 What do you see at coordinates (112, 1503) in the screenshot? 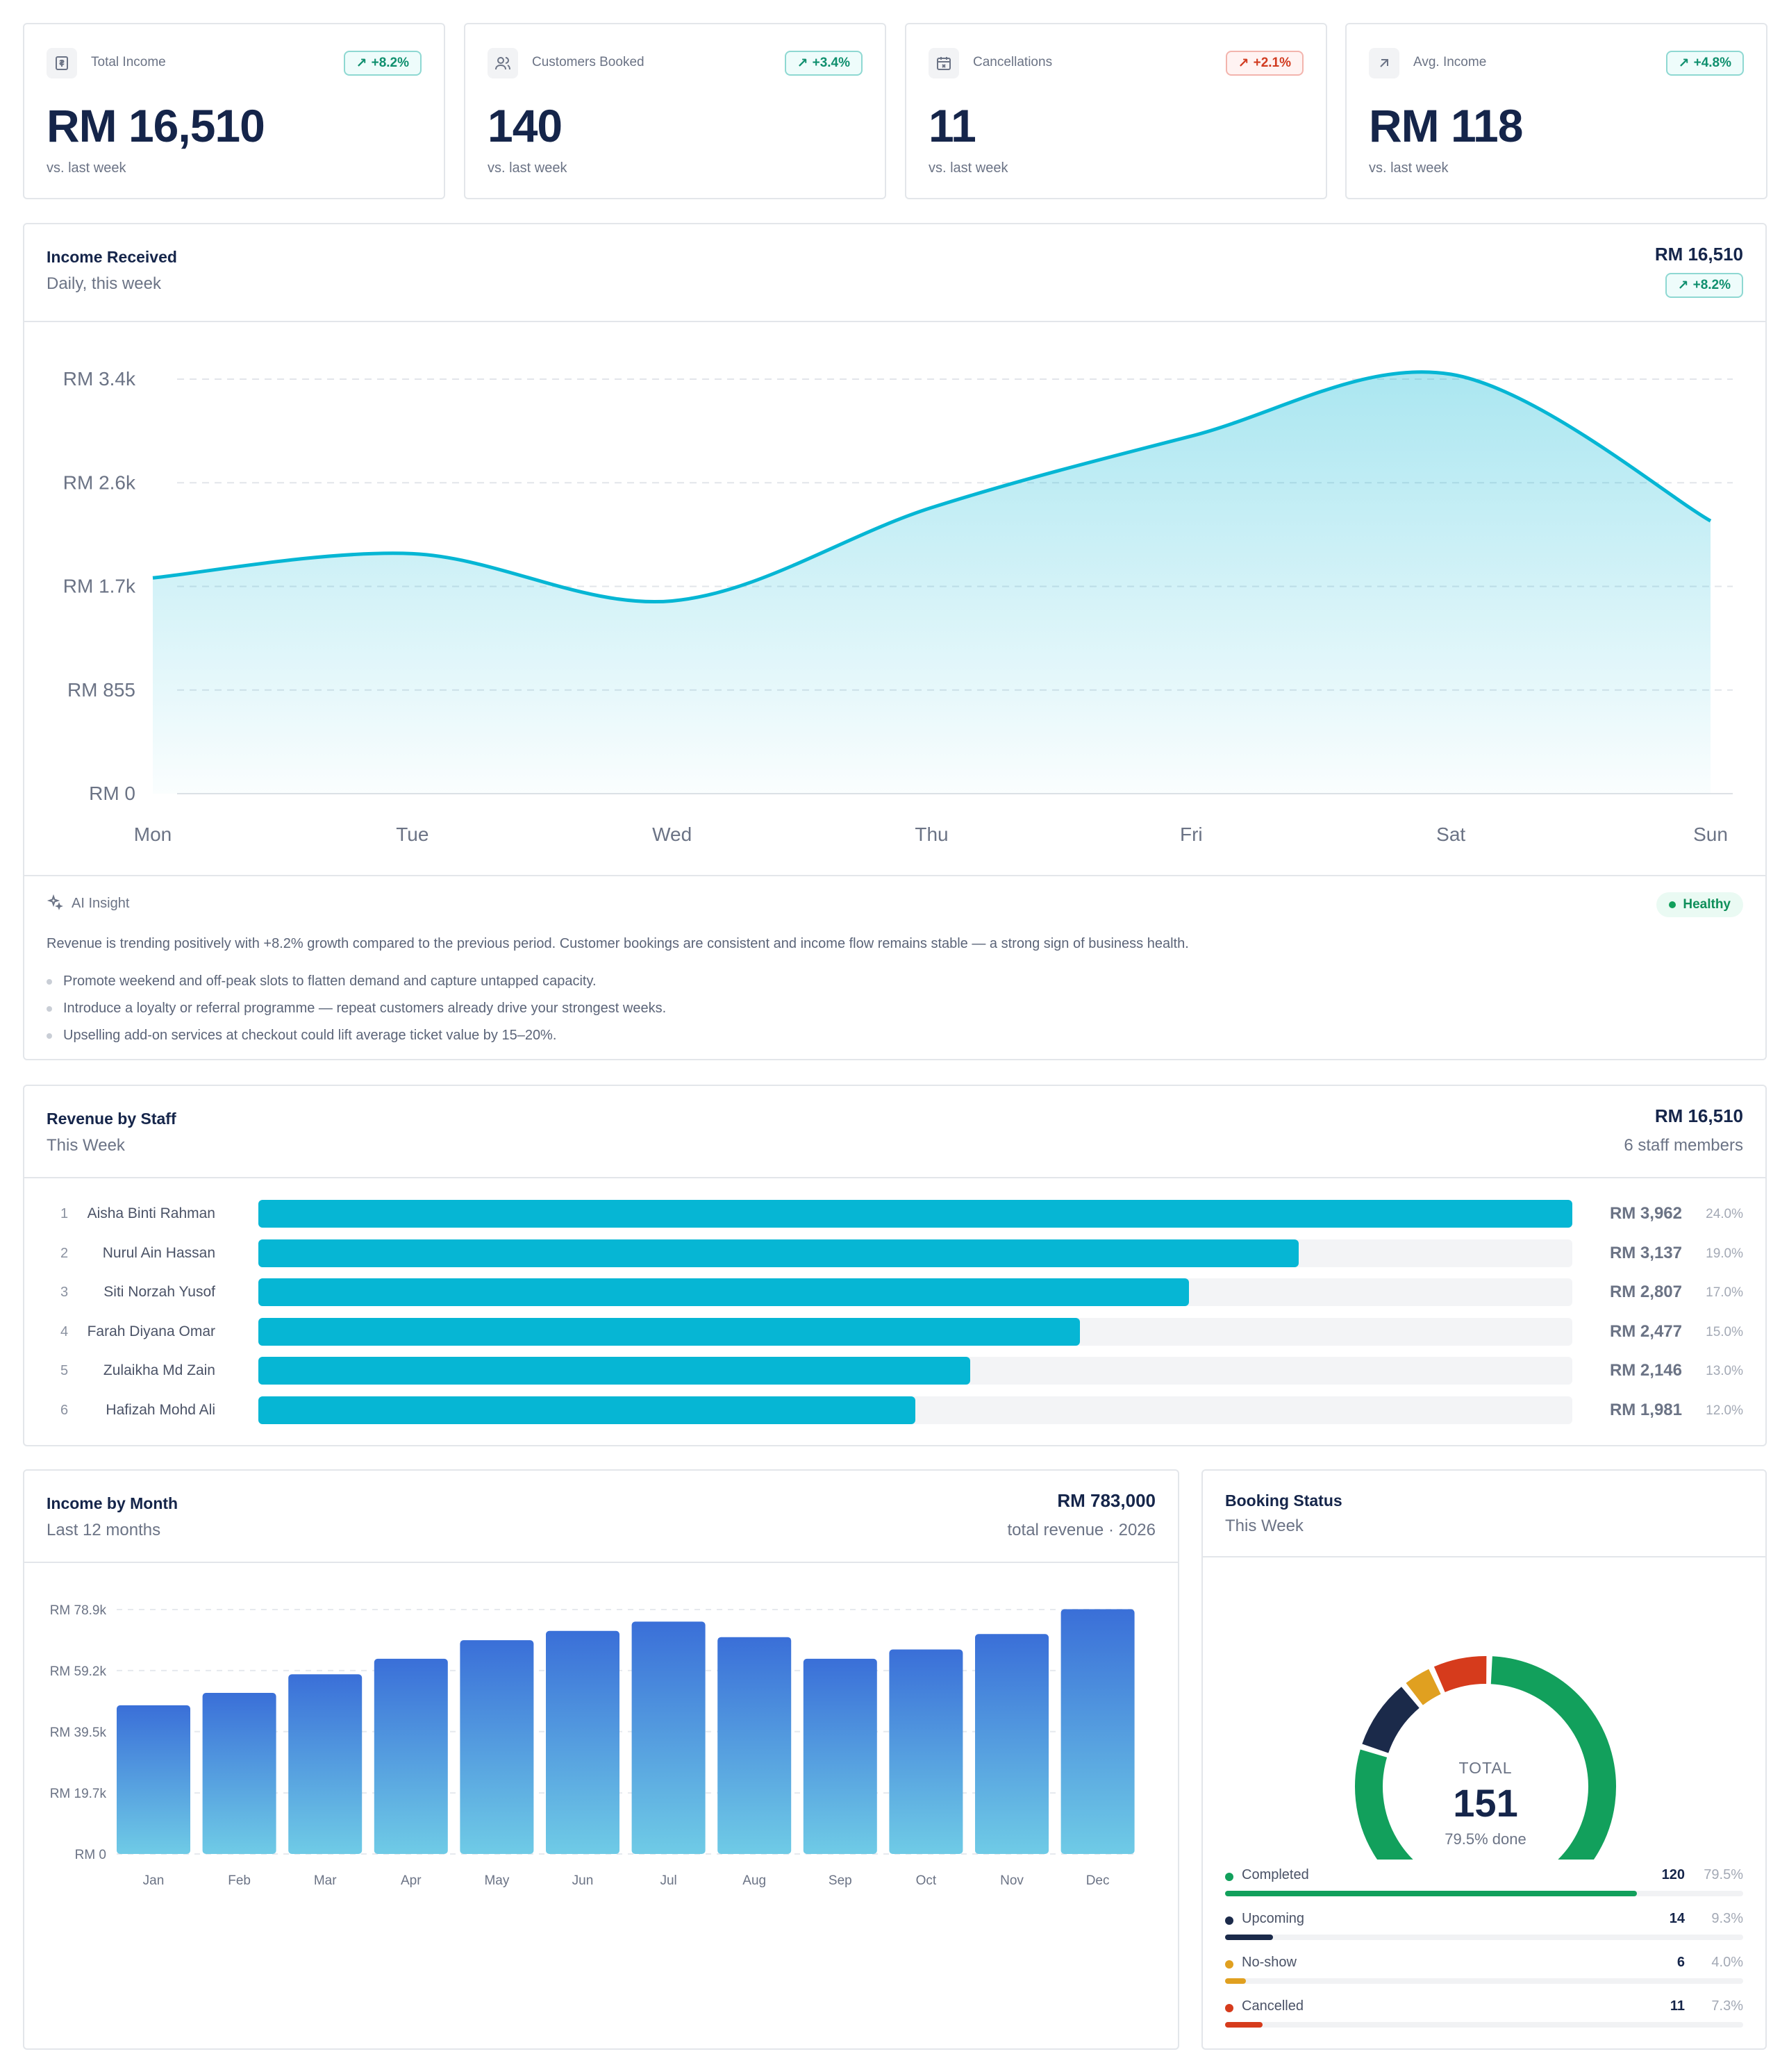
I see `card-title: Income by Month` at bounding box center [112, 1503].